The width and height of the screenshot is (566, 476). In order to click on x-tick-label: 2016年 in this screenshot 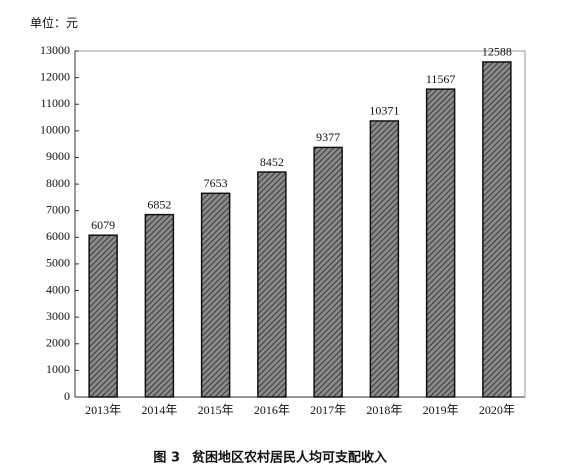, I will do `click(272, 410)`.